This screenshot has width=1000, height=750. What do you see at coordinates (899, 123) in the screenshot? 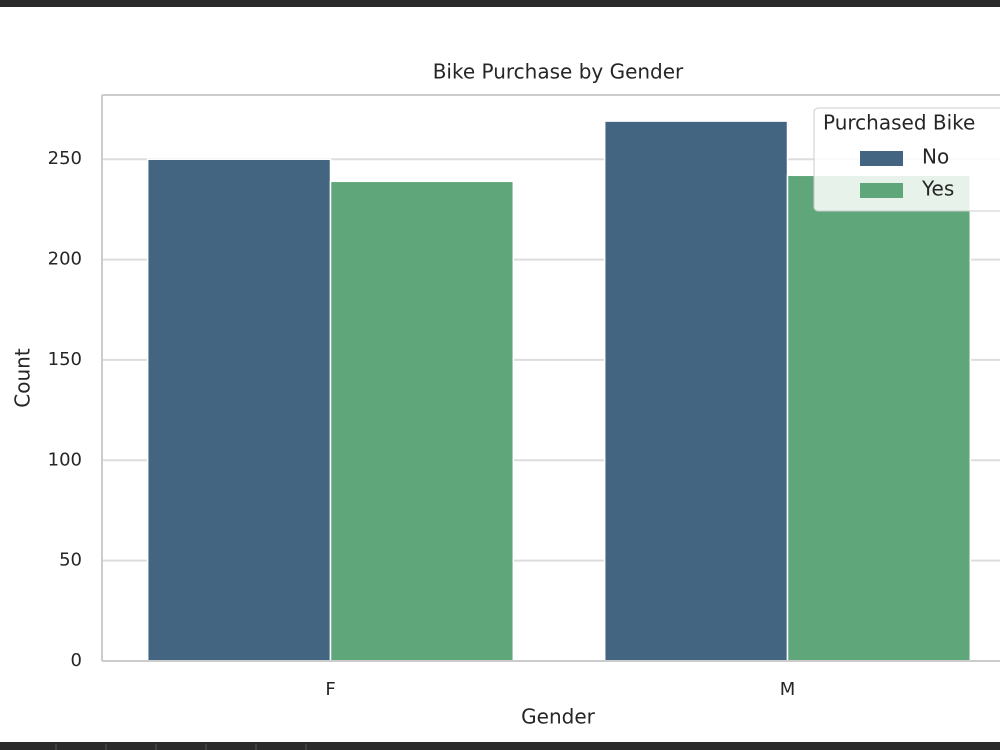
I see `legend-title: Purchased Bike` at bounding box center [899, 123].